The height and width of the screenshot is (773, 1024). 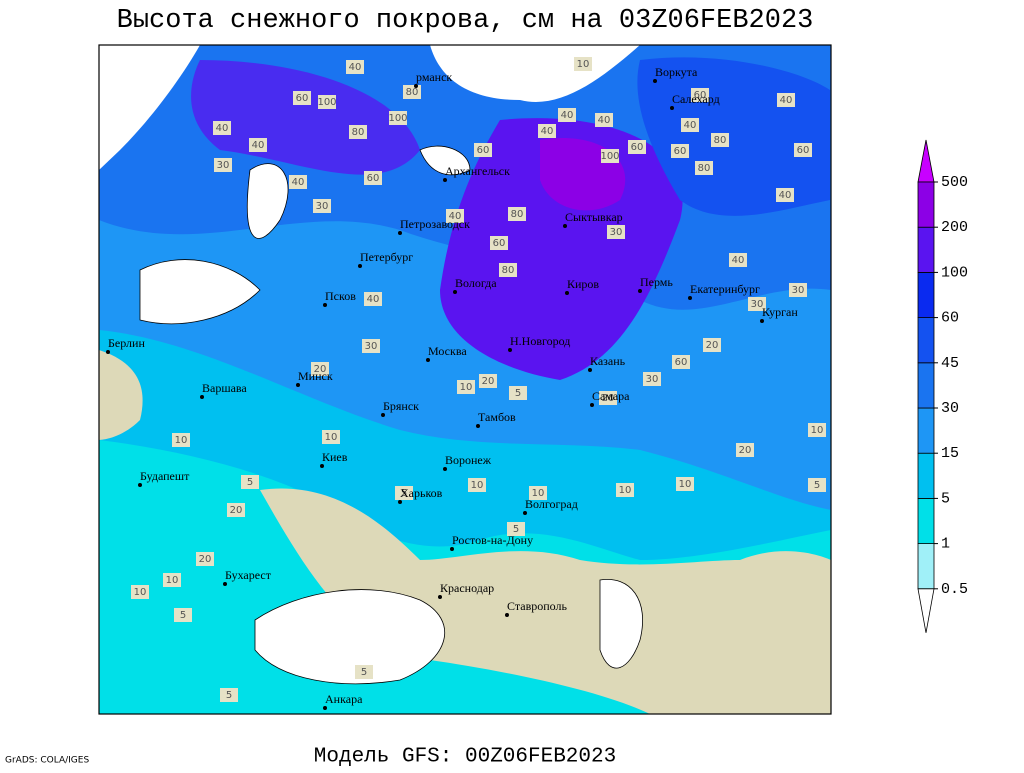 I want to click on colorbar-label: 5, so click(x=945, y=498).